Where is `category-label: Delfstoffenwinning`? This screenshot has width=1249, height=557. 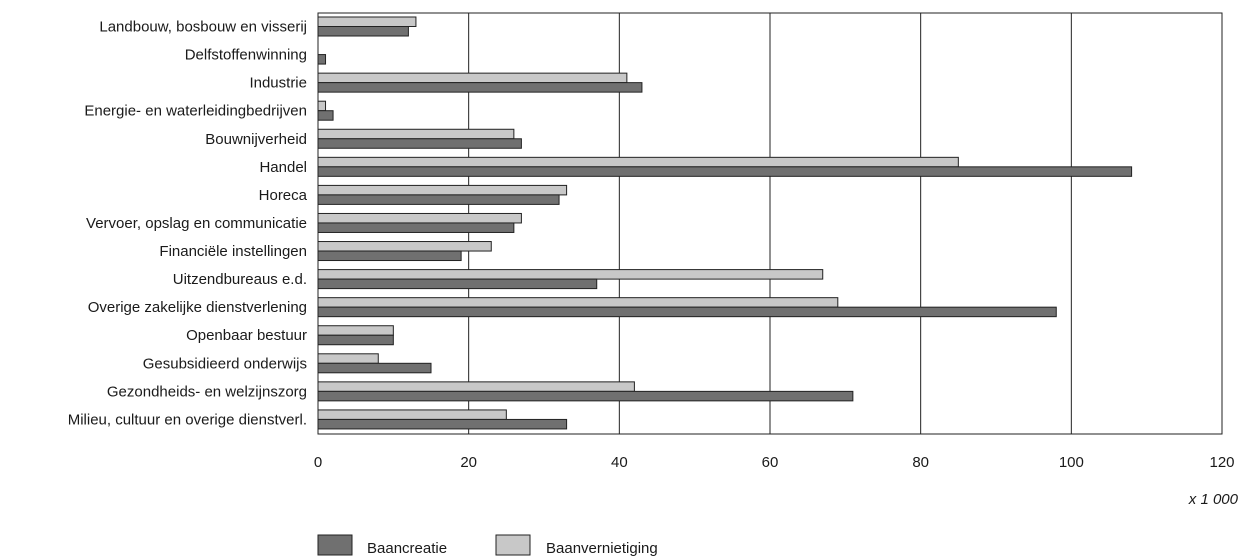 category-label: Delfstoffenwinning is located at coordinates (246, 55).